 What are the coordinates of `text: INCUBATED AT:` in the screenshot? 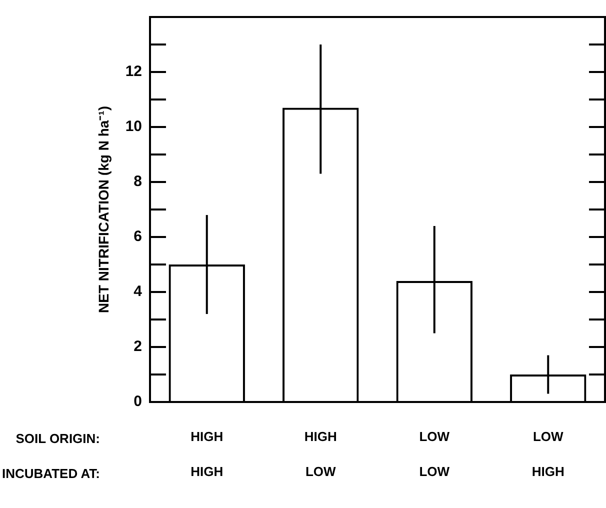 It's located at (51, 474).